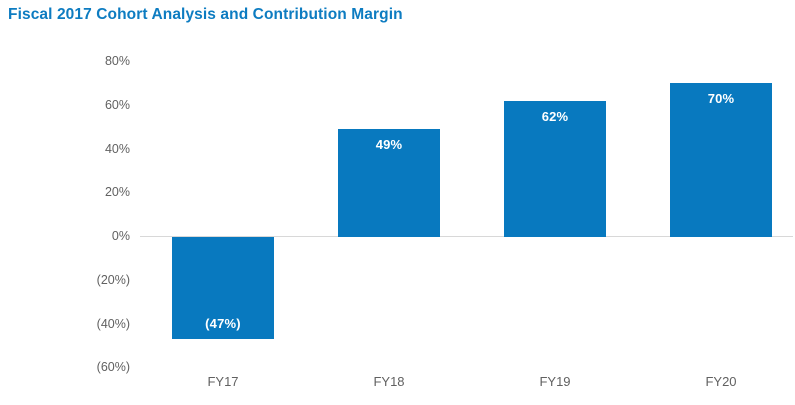 Image resolution: width=795 pixels, height=405 pixels. Describe the element at coordinates (555, 168) in the screenshot. I see `bar-fy19: 62%` at that location.